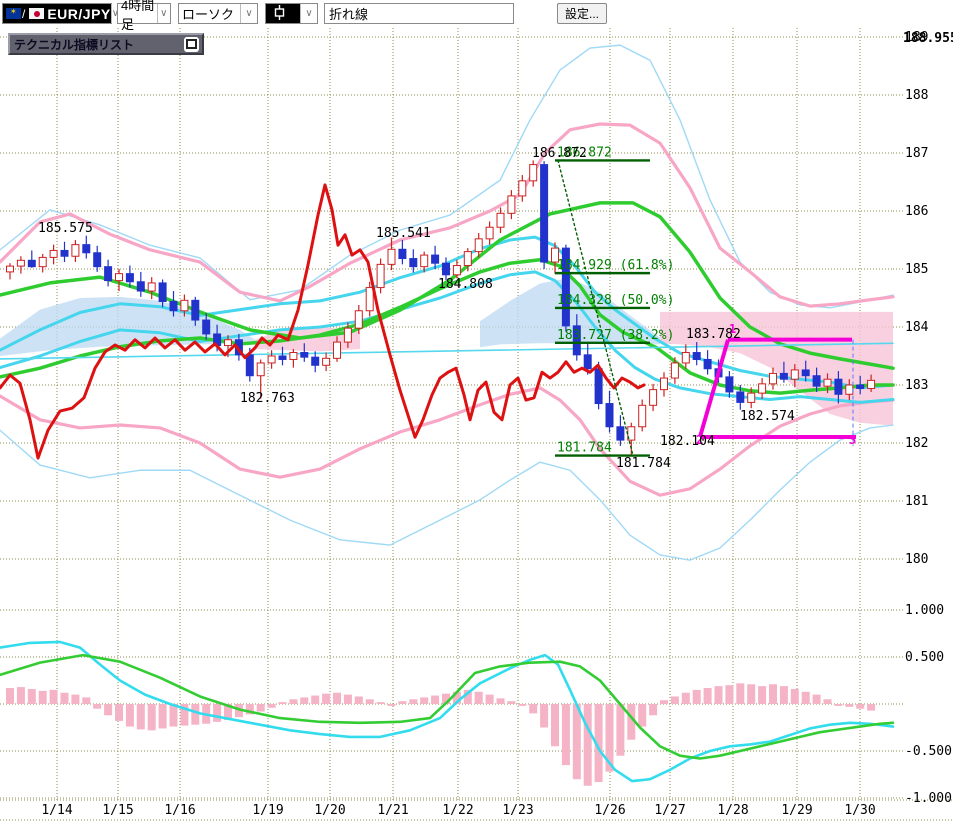 Image resolution: width=953 pixels, height=821 pixels. What do you see at coordinates (609, 810) in the screenshot?
I see `svg-text: 1/26` at bounding box center [609, 810].